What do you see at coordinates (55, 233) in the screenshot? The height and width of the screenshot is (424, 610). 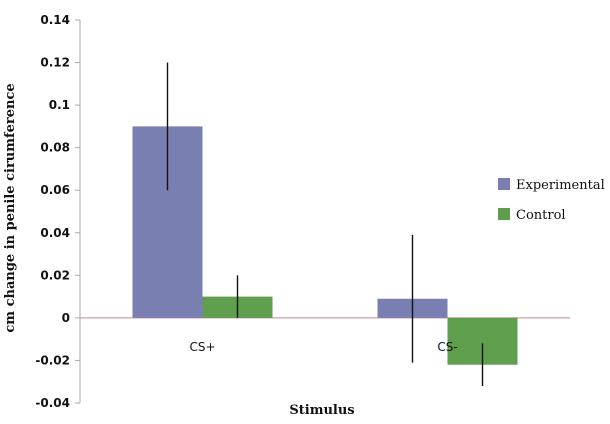 I see `y-tick-label: 0.04` at bounding box center [55, 233].